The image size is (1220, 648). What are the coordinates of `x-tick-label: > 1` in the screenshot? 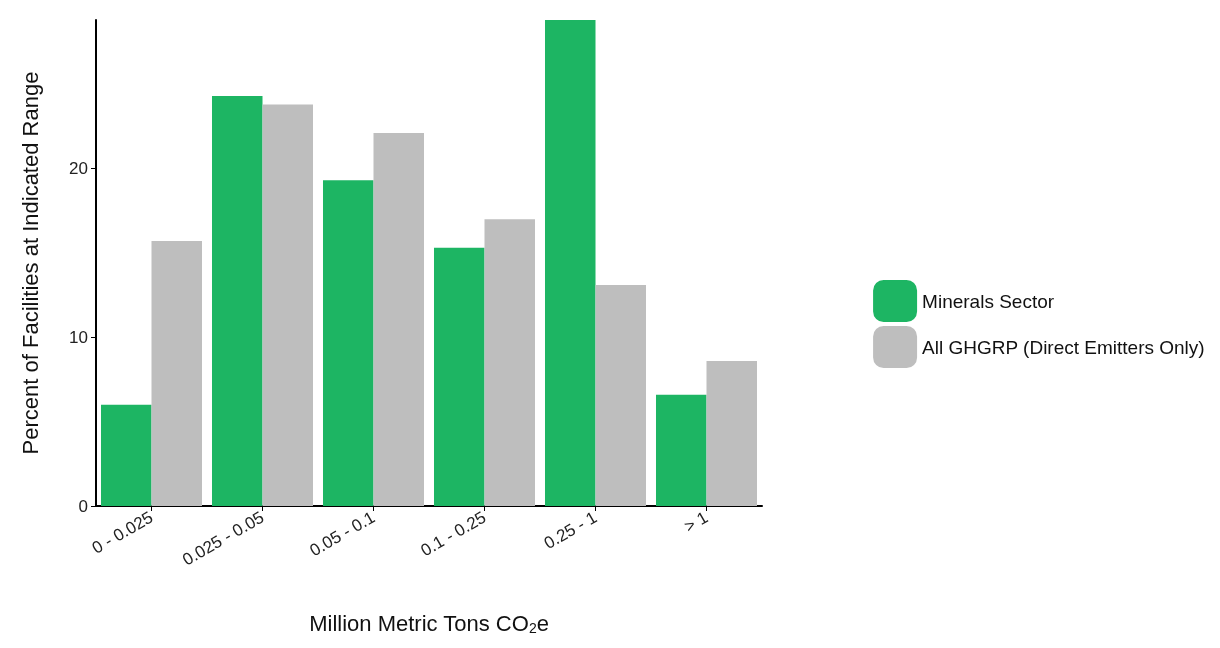 It's located at (696, 522).